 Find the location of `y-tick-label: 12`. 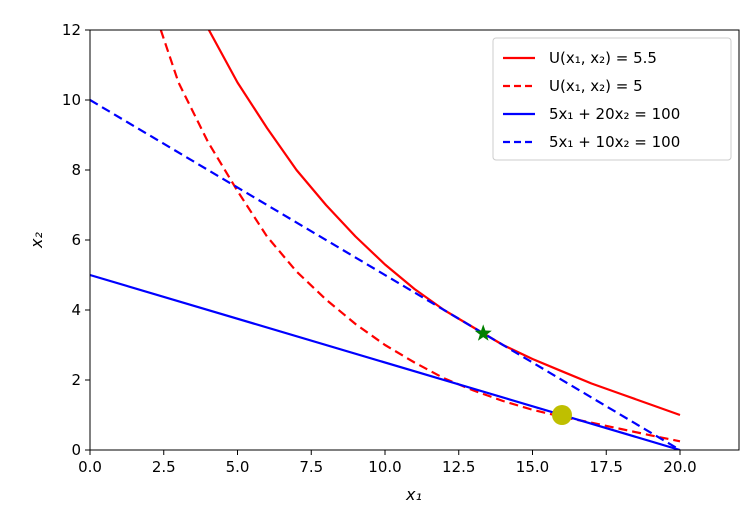

y-tick-label: 12 is located at coordinates (71, 30).